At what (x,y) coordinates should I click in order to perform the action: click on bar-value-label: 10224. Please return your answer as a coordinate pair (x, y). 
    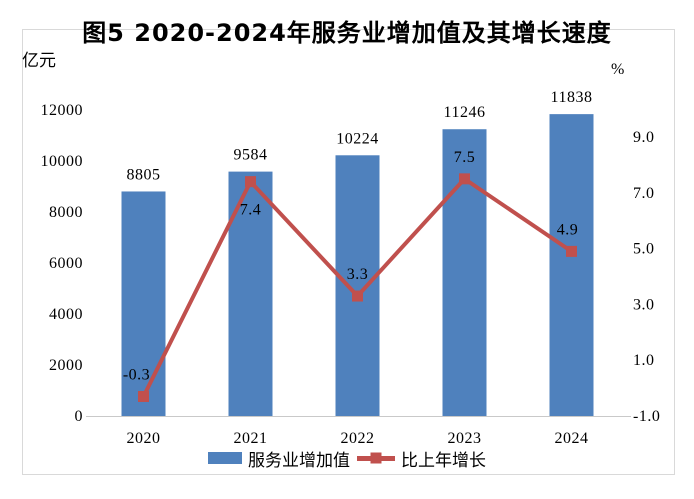
    Looking at the image, I should click on (357, 138).